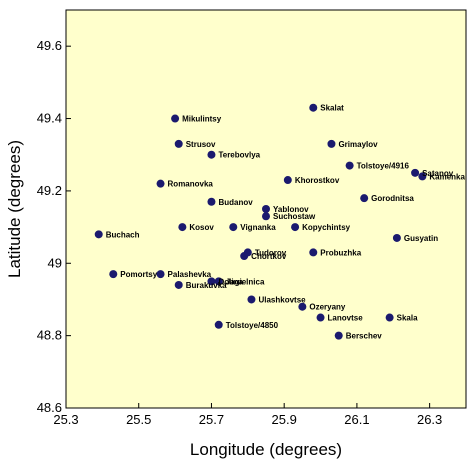 The height and width of the screenshot is (463, 474). I want to click on point-label: Yablonov, so click(291, 209).